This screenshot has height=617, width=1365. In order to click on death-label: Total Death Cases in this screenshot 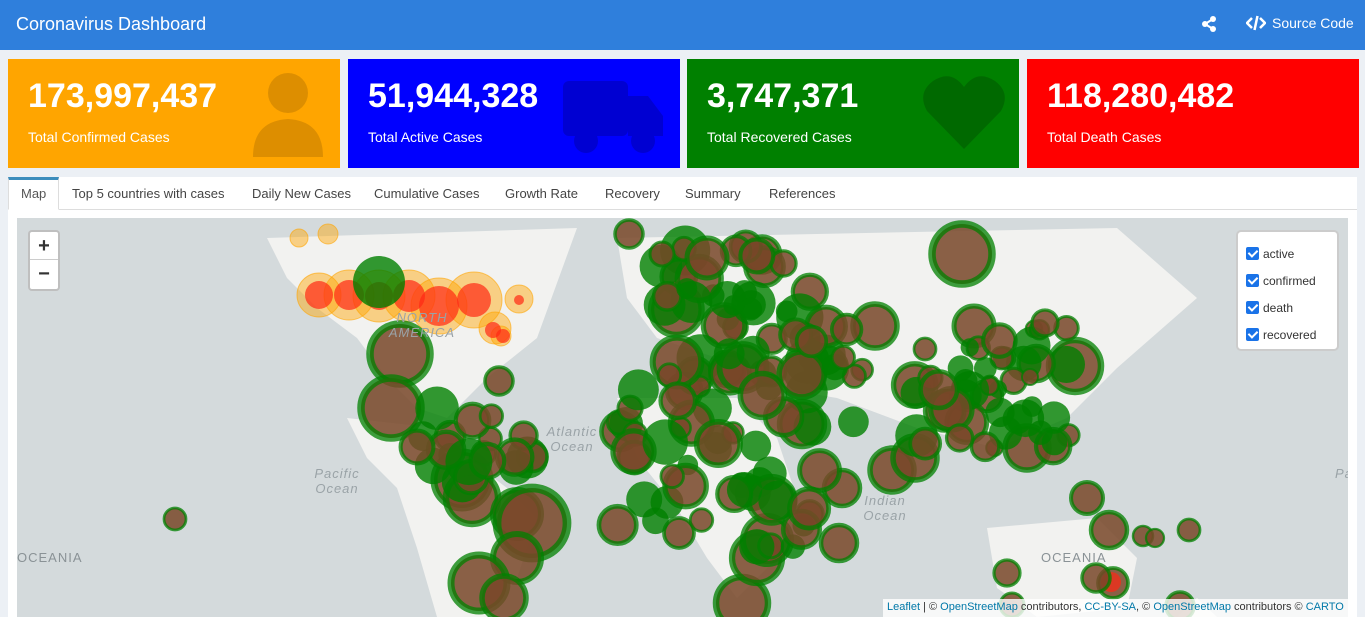, I will do `click(1104, 137)`.